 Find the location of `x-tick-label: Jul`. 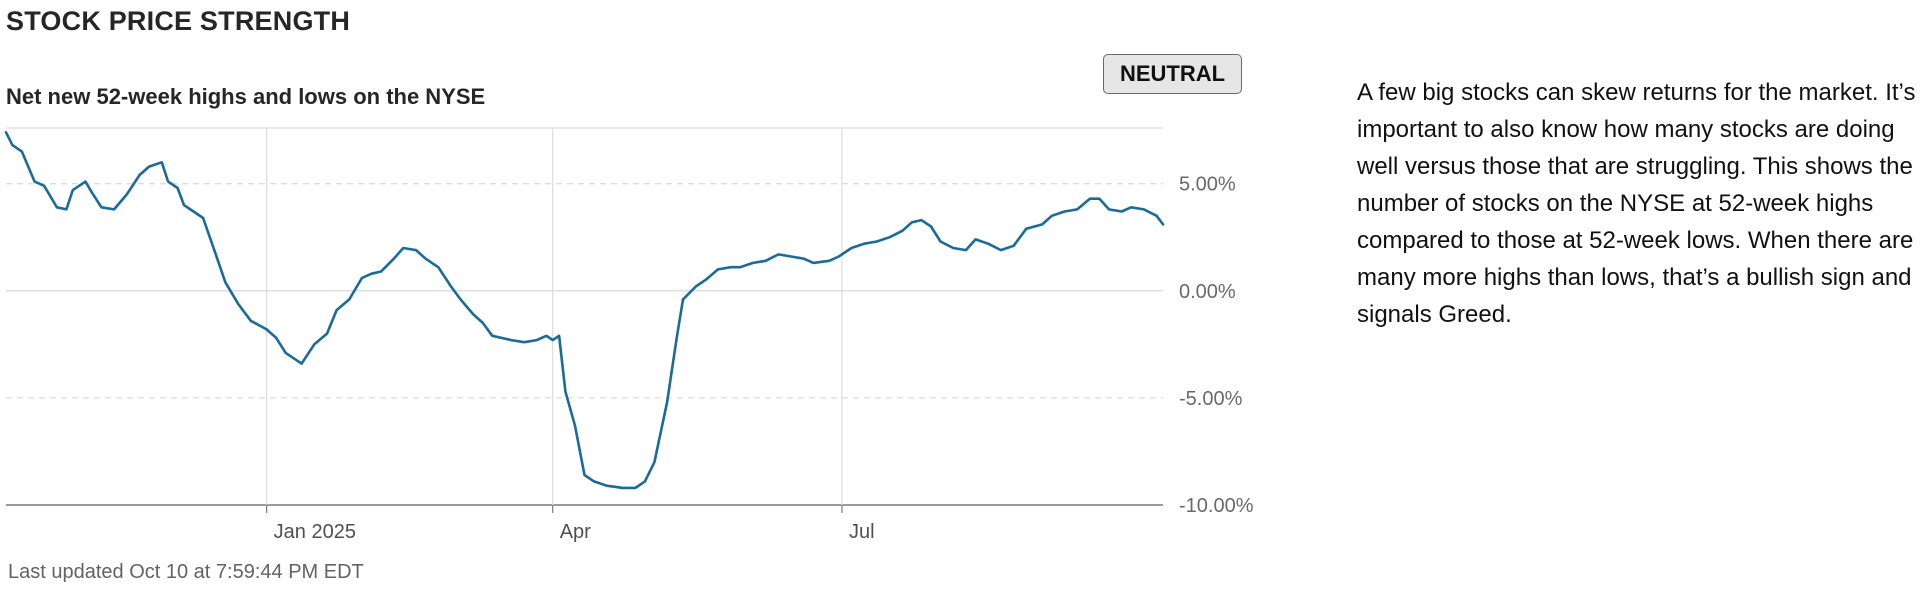

x-tick-label: Jul is located at coordinates (862, 532).